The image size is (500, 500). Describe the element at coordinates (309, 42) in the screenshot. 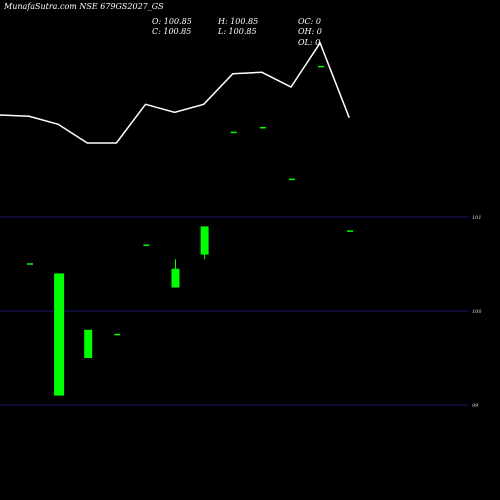

I see `ol-value: OL: 0` at that location.